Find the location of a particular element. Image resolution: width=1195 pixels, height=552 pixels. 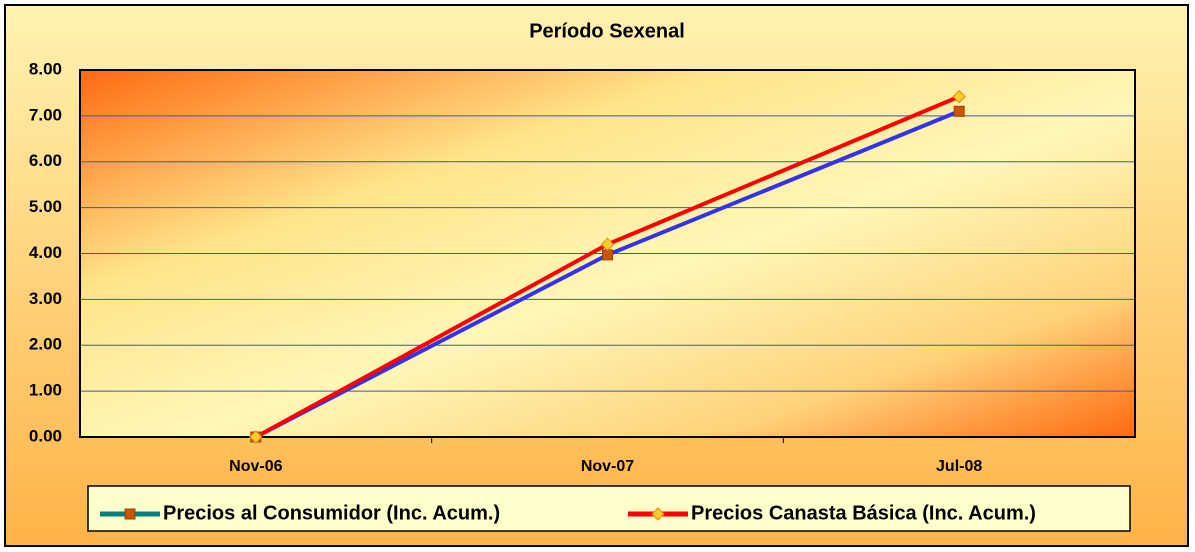

y-tick-label: 7.00 is located at coordinates (45, 114).